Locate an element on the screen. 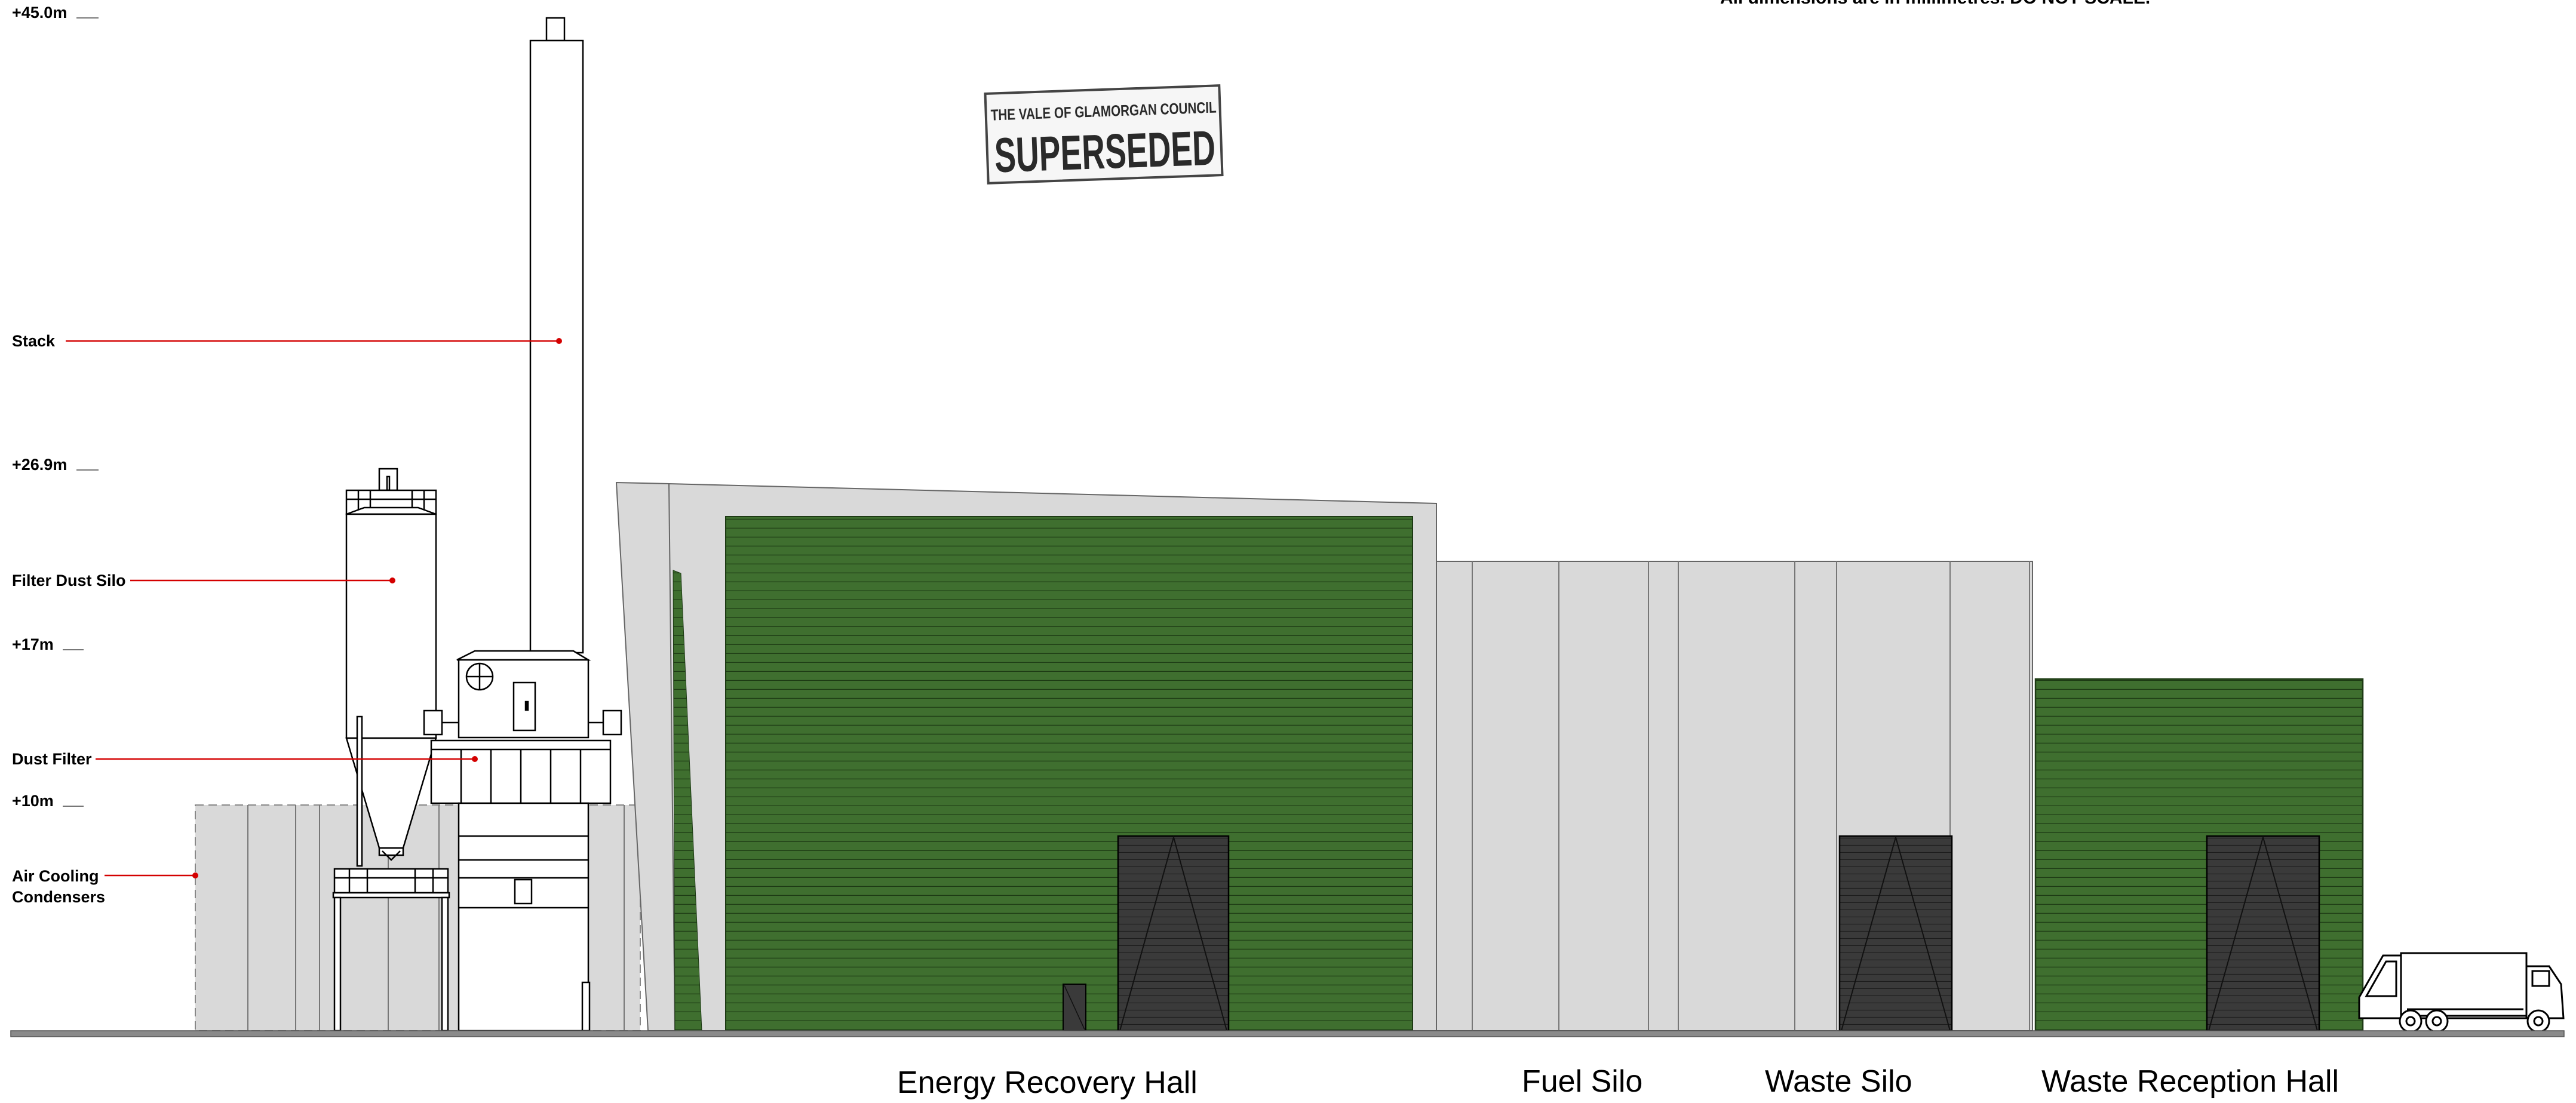  stack is located at coordinates (556, 335).